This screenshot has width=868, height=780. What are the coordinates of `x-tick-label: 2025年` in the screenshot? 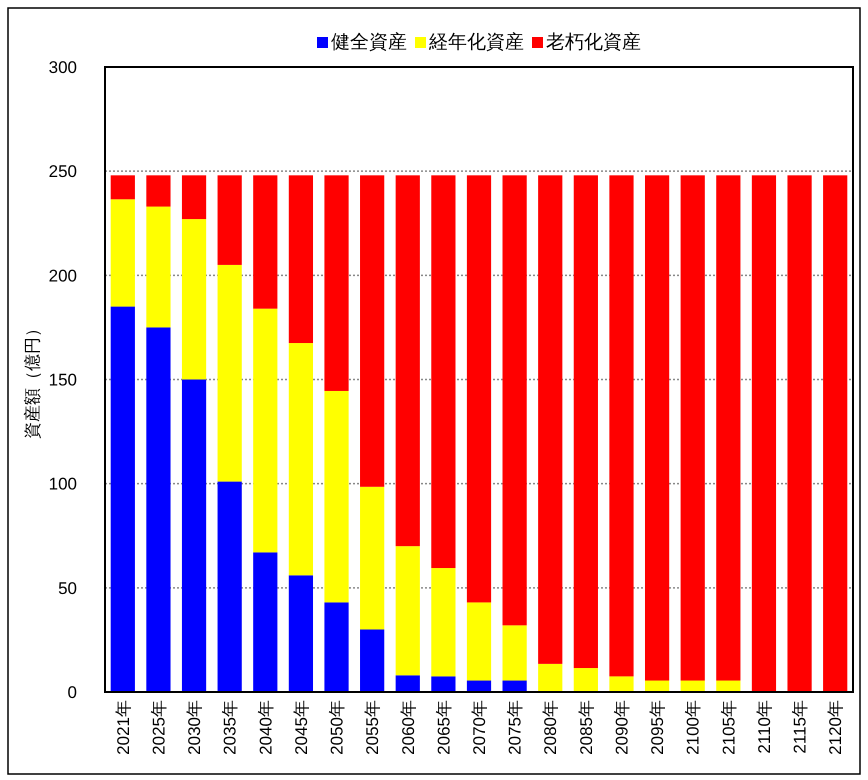 It's located at (158, 727).